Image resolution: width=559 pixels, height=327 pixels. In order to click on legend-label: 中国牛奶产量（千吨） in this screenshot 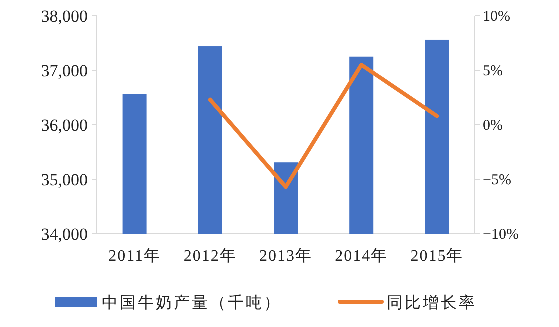, I will do `click(192, 303)`.